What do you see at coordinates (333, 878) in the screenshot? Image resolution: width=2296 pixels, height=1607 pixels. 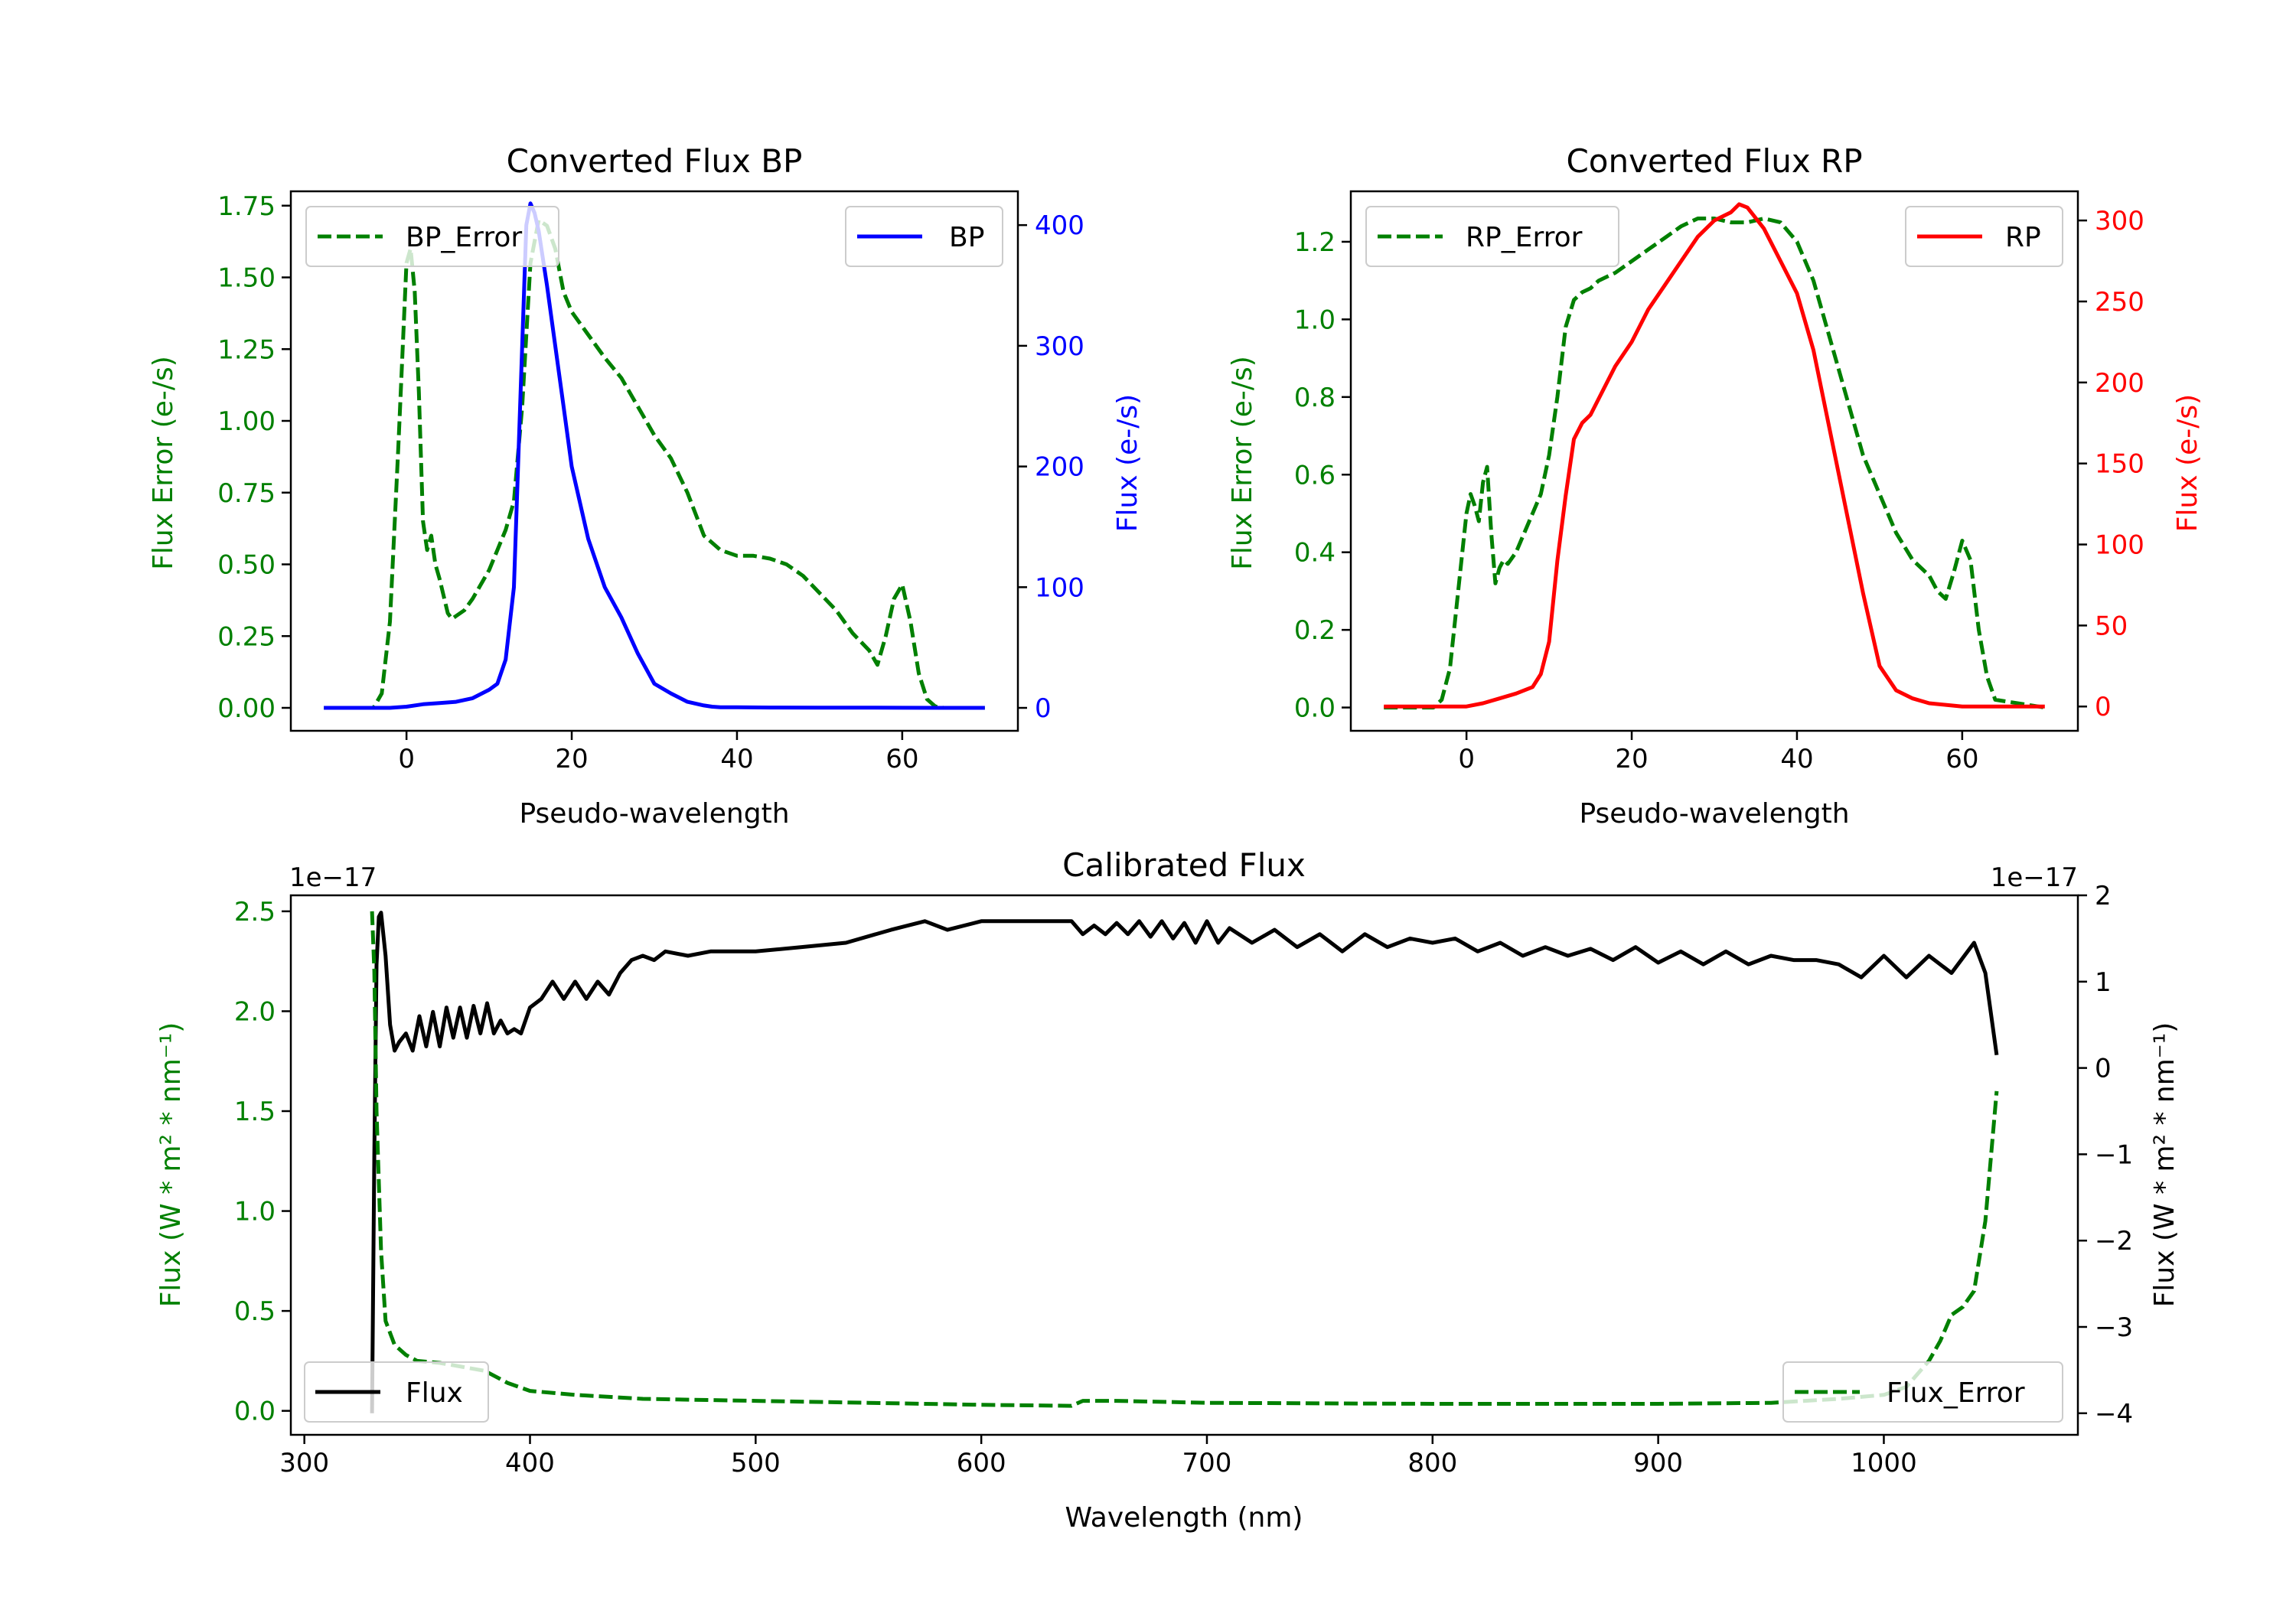 I see `cal-left-offset: 1e−17` at bounding box center [333, 878].